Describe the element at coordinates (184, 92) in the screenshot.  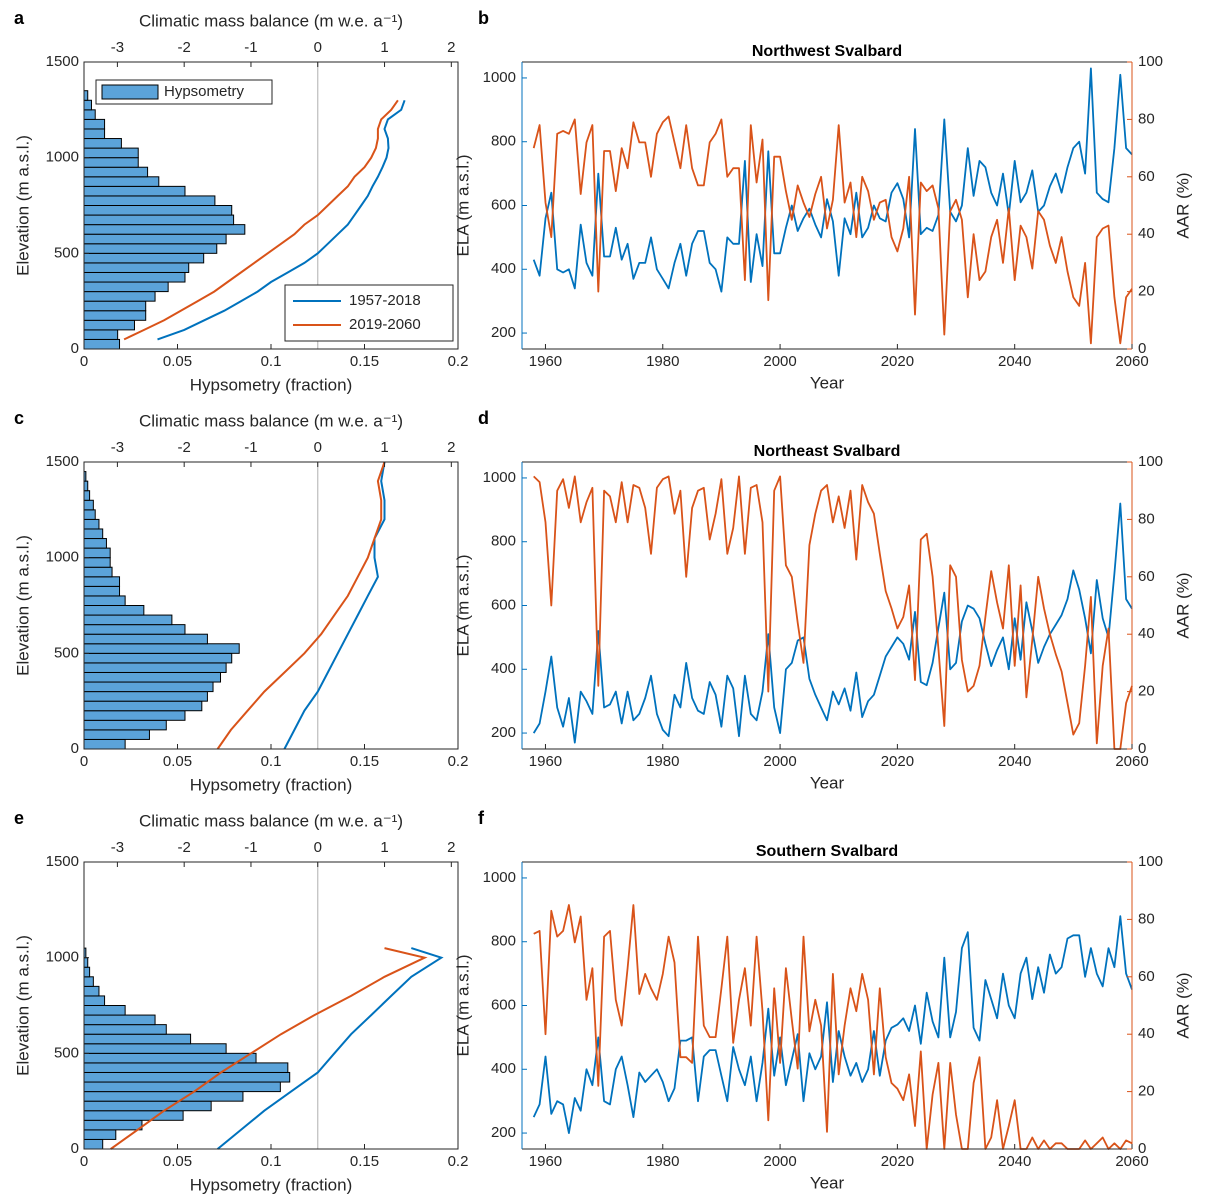
I see `legend-box` at that location.